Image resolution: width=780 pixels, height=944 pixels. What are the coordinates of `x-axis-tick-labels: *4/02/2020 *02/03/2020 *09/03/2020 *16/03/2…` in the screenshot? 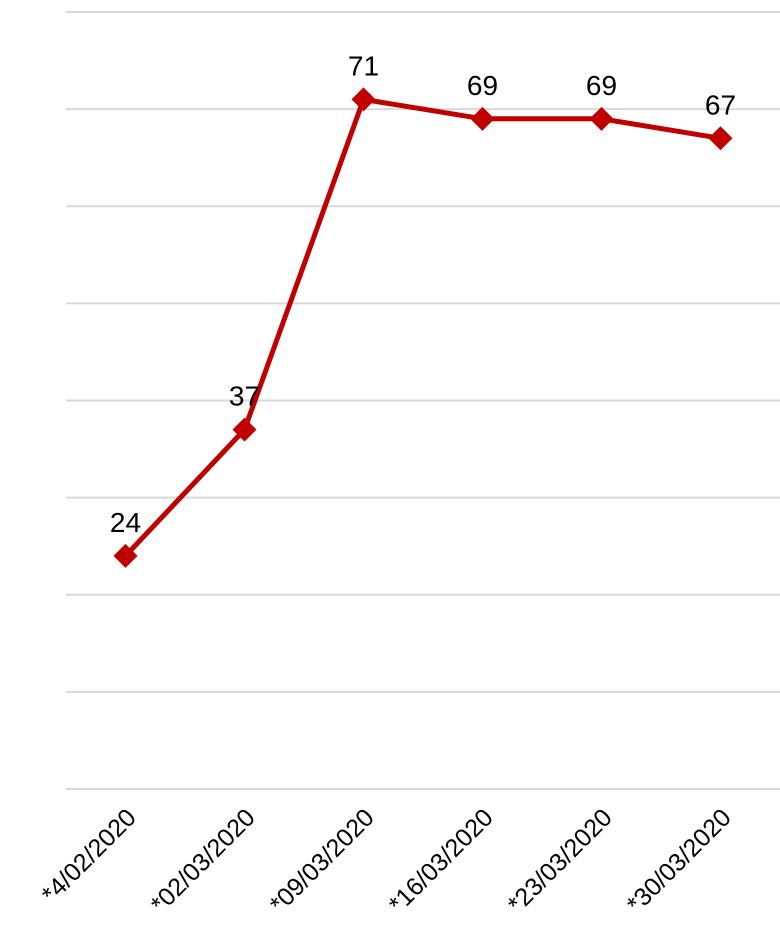 It's located at (386, 860).